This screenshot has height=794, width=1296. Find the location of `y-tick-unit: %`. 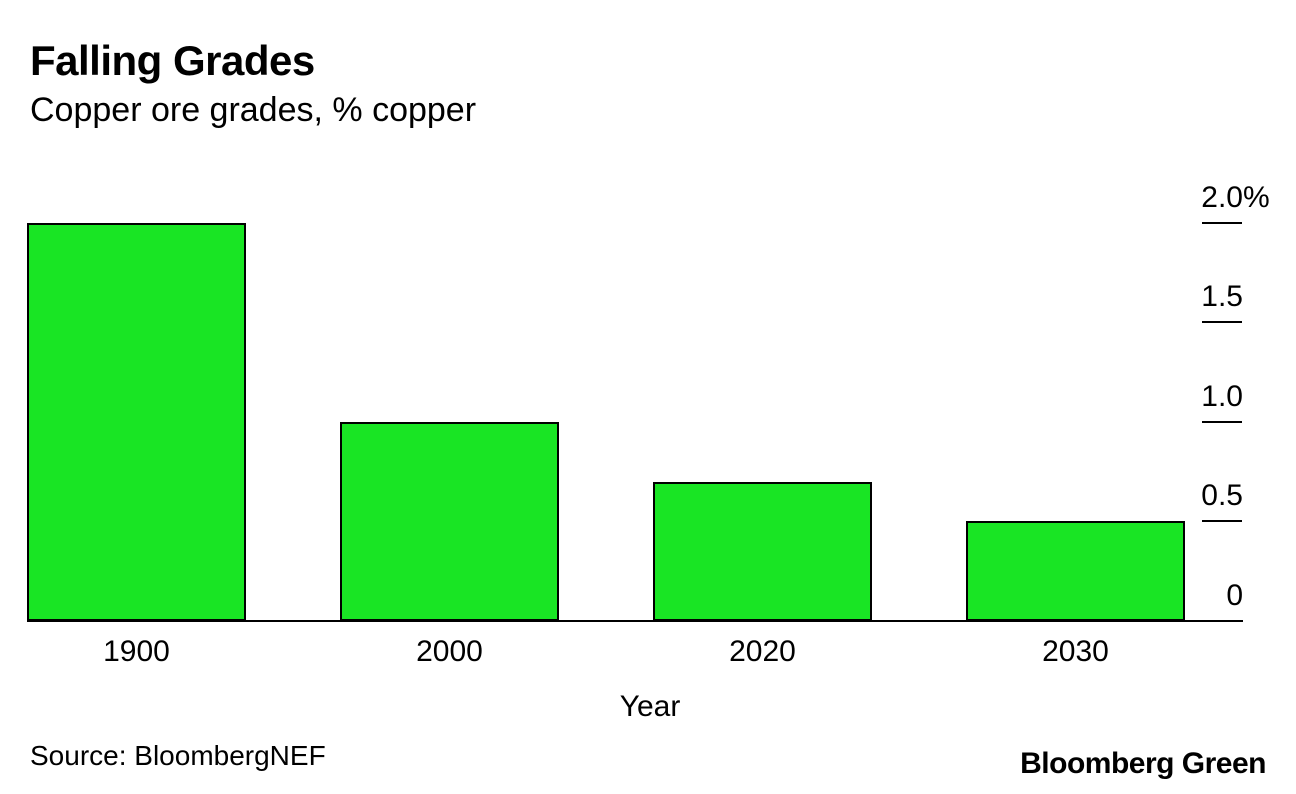

y-tick-unit: % is located at coordinates (1256, 197).